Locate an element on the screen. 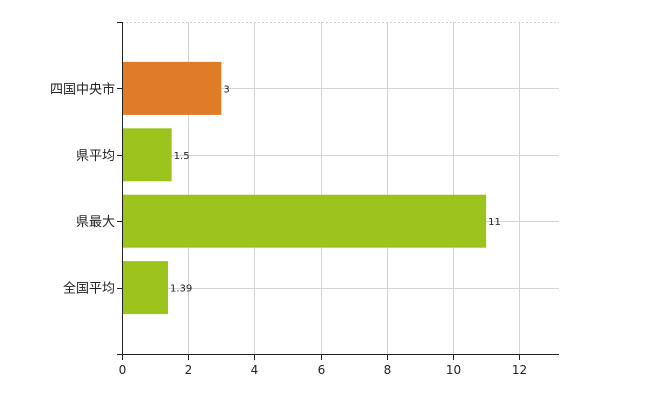  x-tick-label: 4 is located at coordinates (255, 370).